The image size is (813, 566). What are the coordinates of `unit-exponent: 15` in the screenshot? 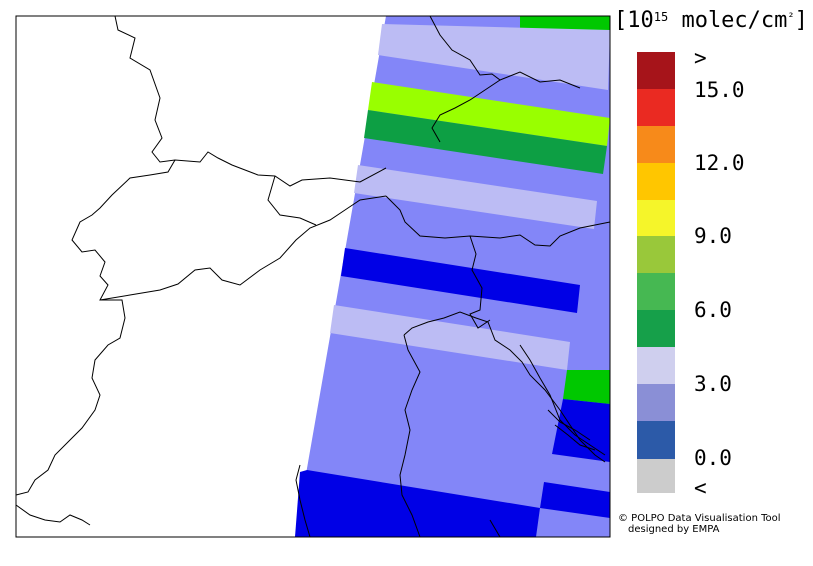 It's located at (661, 17).